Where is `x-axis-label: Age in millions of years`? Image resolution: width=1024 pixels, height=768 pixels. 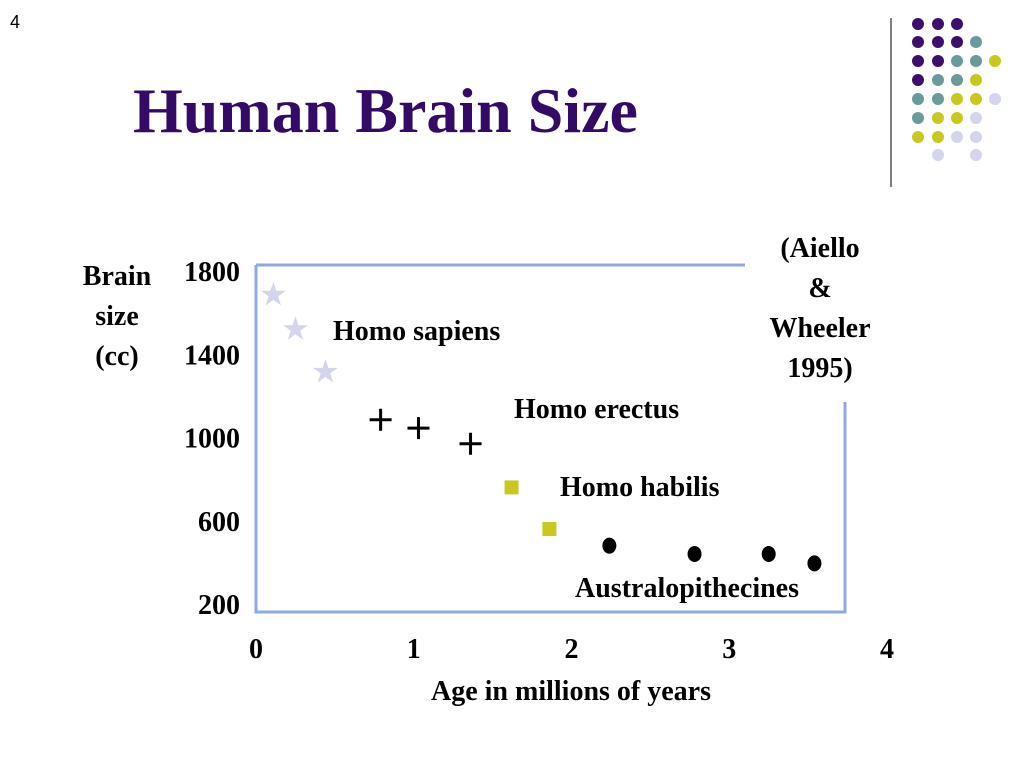 x-axis-label: Age in millions of years is located at coordinates (571, 691).